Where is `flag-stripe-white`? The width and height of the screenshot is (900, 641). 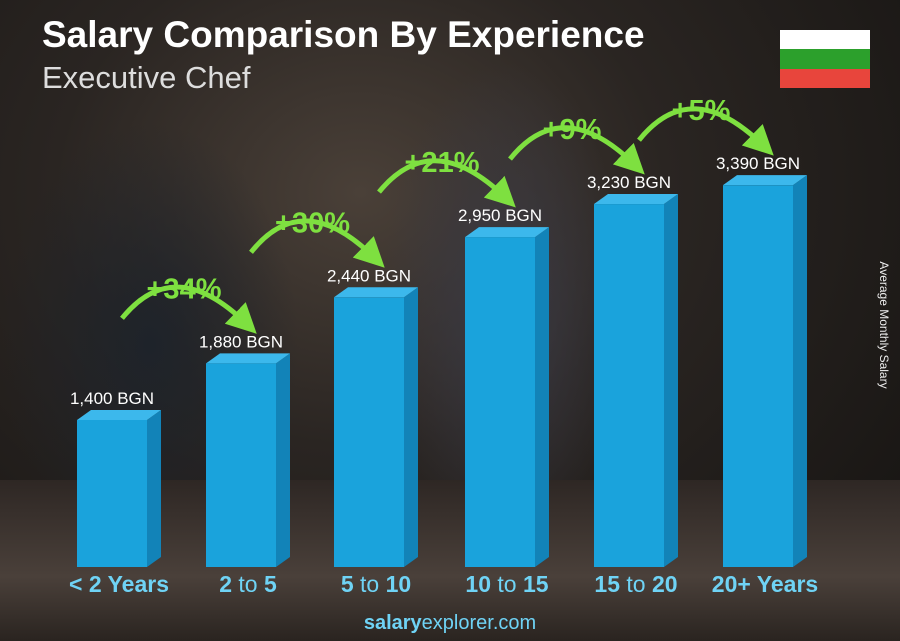
flag-stripe-white is located at coordinates (825, 40).